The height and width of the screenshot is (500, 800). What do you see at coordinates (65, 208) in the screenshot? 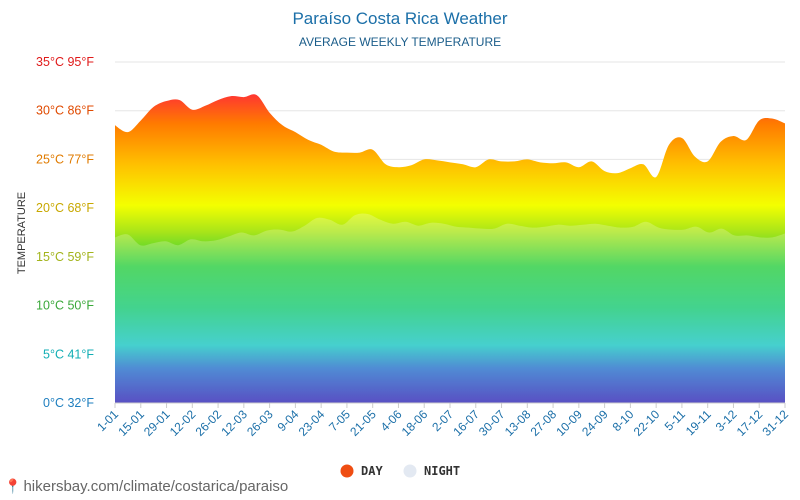
I see `y-tick-label: 20°C 68°F` at bounding box center [65, 208].